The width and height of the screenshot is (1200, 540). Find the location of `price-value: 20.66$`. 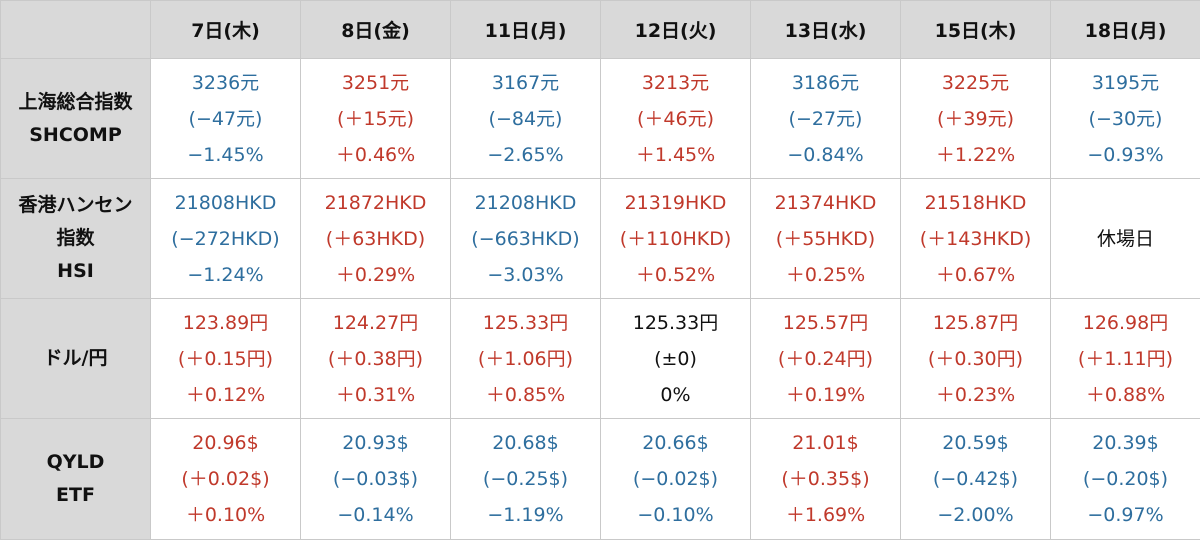

price-value: 20.66$ is located at coordinates (675, 443).